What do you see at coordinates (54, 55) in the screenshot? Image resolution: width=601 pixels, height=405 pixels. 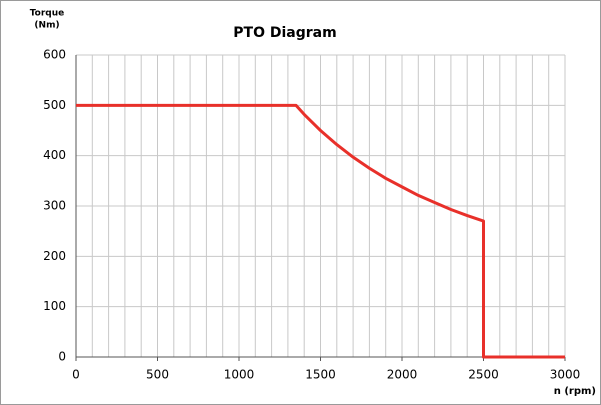 I see `y-tick-label: 600` at bounding box center [54, 55].